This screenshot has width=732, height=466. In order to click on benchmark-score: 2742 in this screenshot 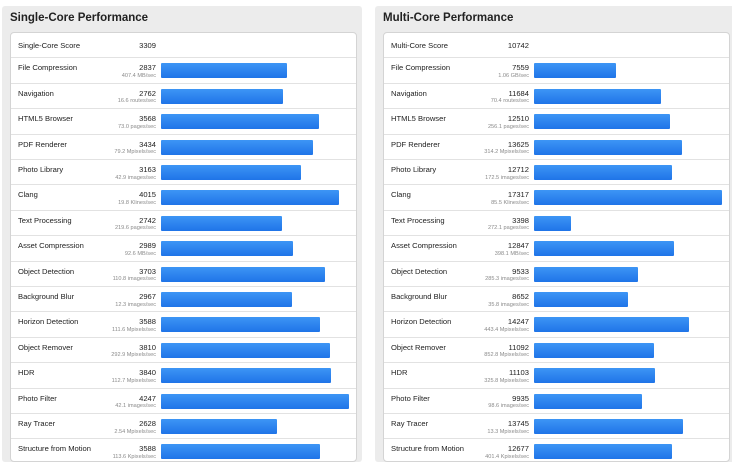, I will do `click(147, 220)`.